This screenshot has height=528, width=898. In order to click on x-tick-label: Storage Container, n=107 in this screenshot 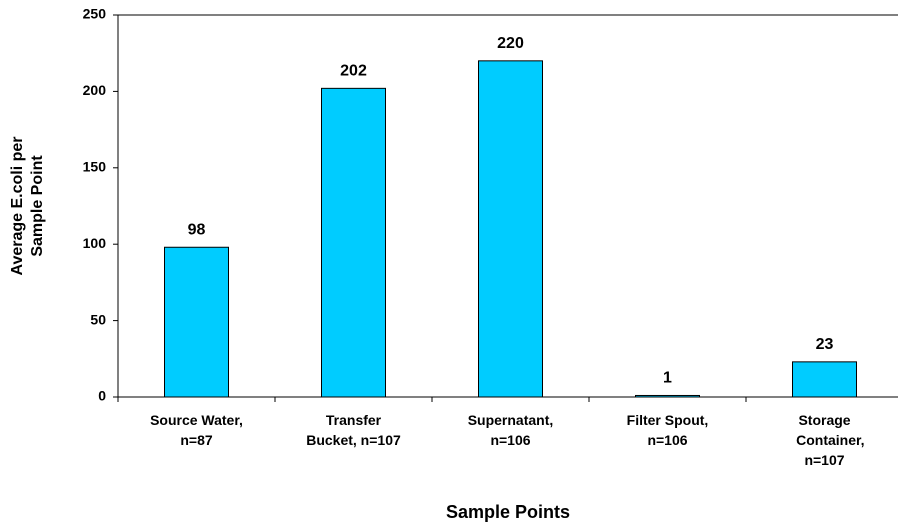, I will do `click(824, 440)`.